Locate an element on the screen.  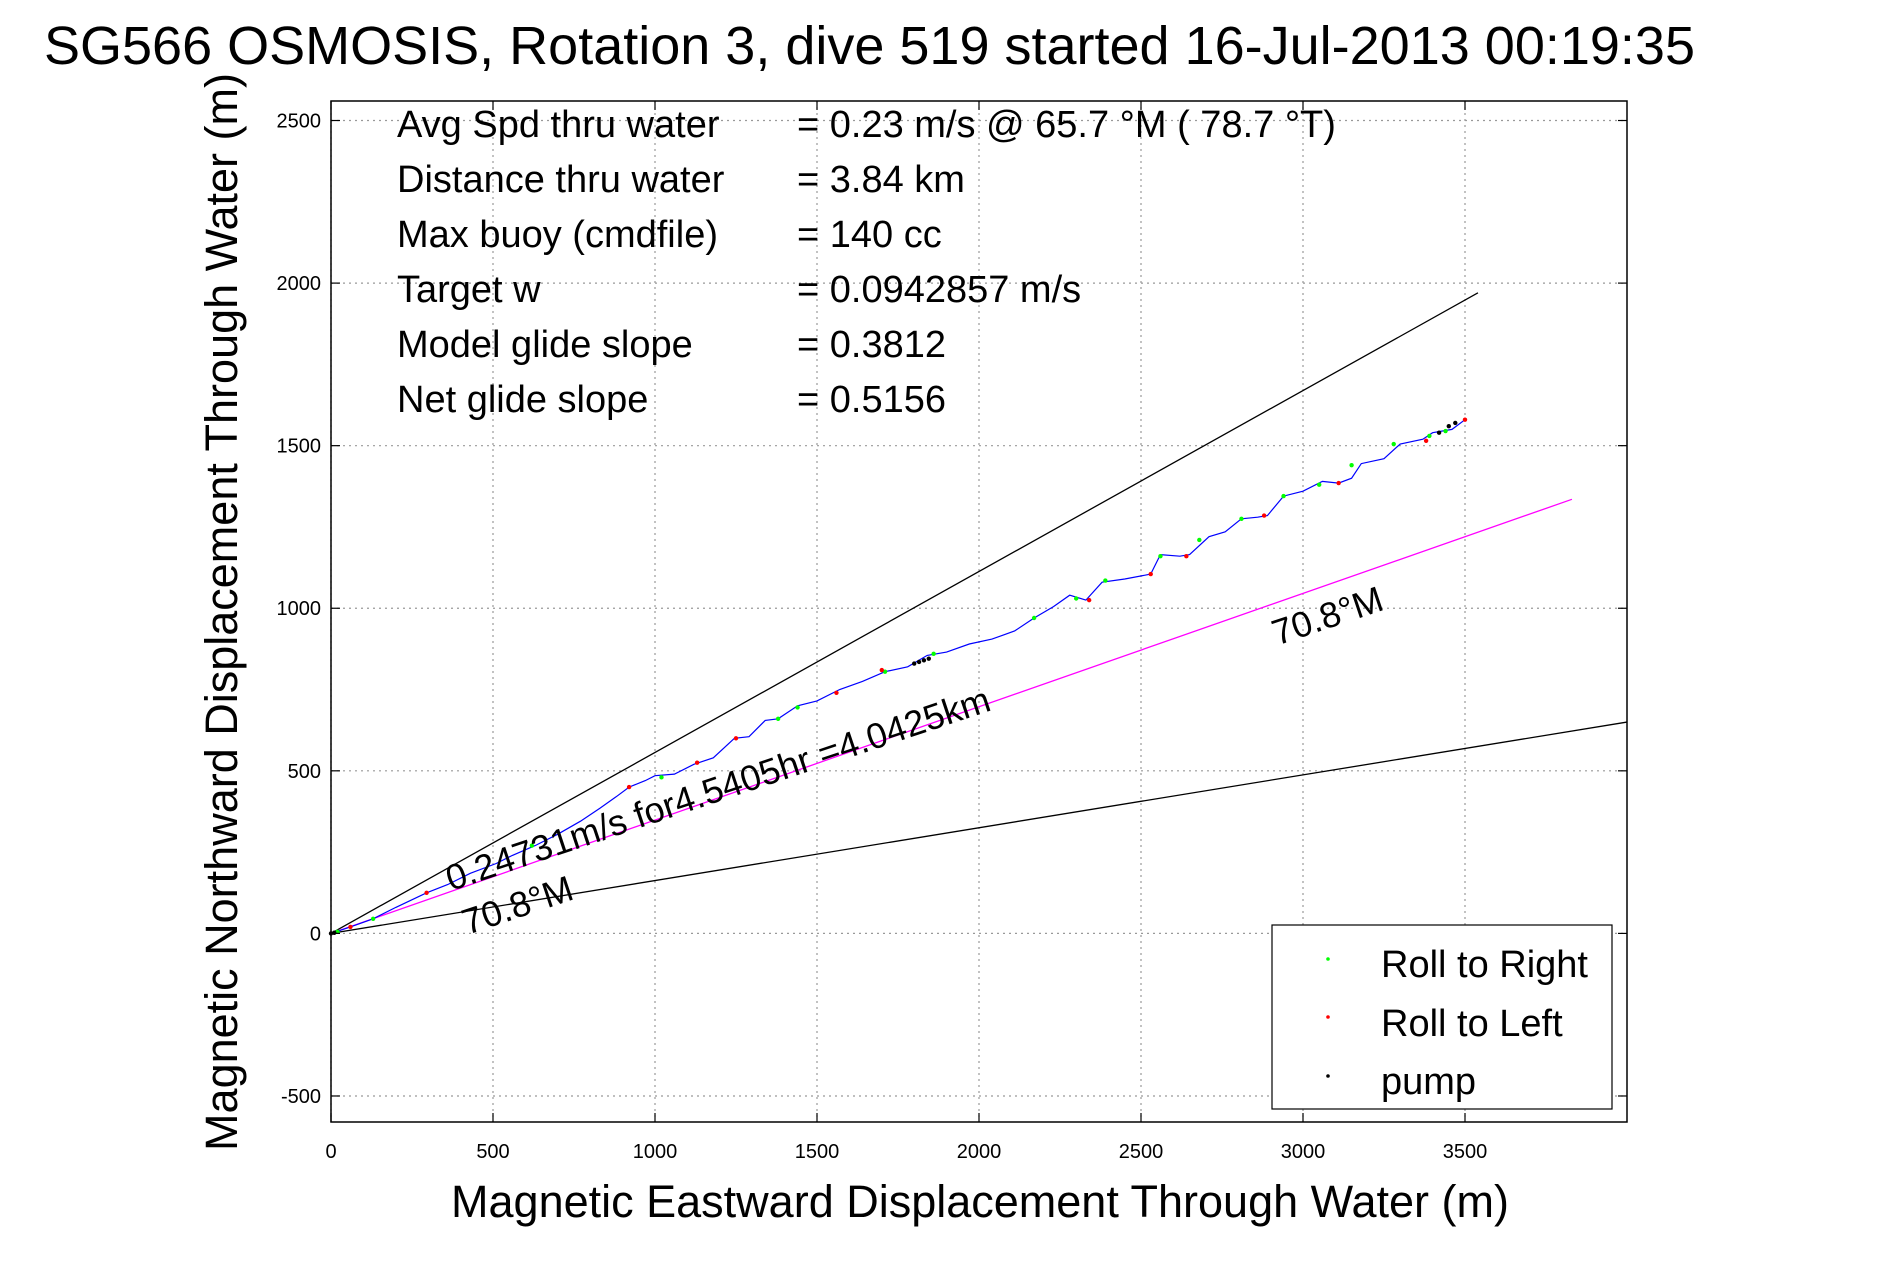
stat-value-3: = 0.0942857 m/s is located at coordinates (939, 290).